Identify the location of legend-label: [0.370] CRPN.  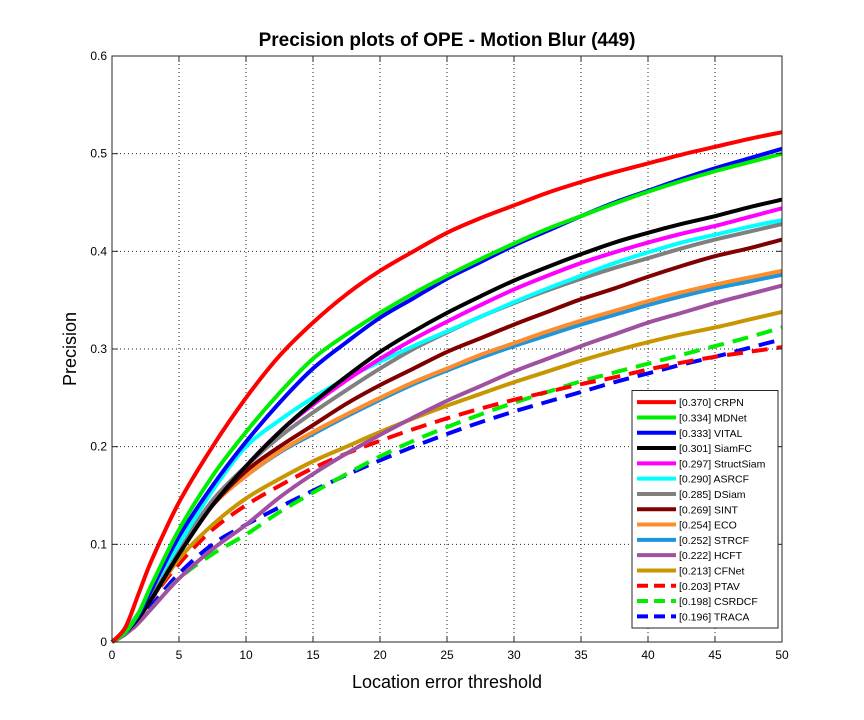
(711, 403).